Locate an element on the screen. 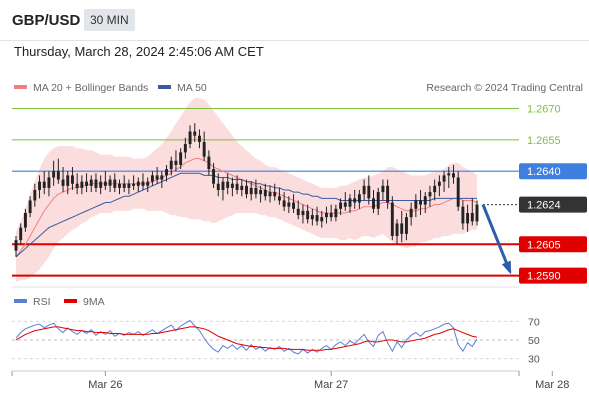  x-tick-label: Mar 27 is located at coordinates (331, 385).